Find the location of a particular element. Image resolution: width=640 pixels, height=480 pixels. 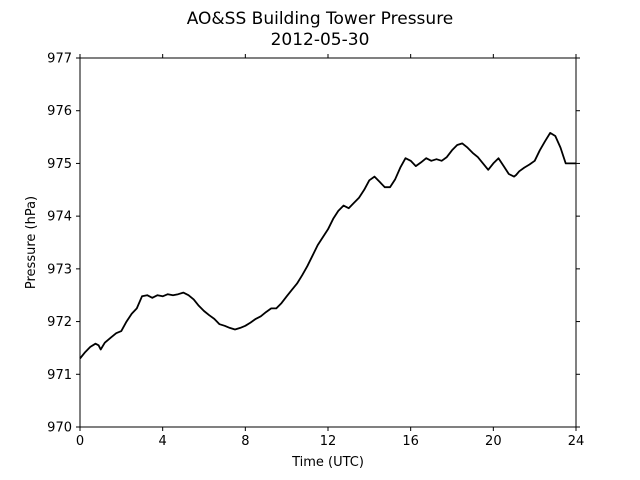

y-tick-label: 972 is located at coordinates (59, 322).